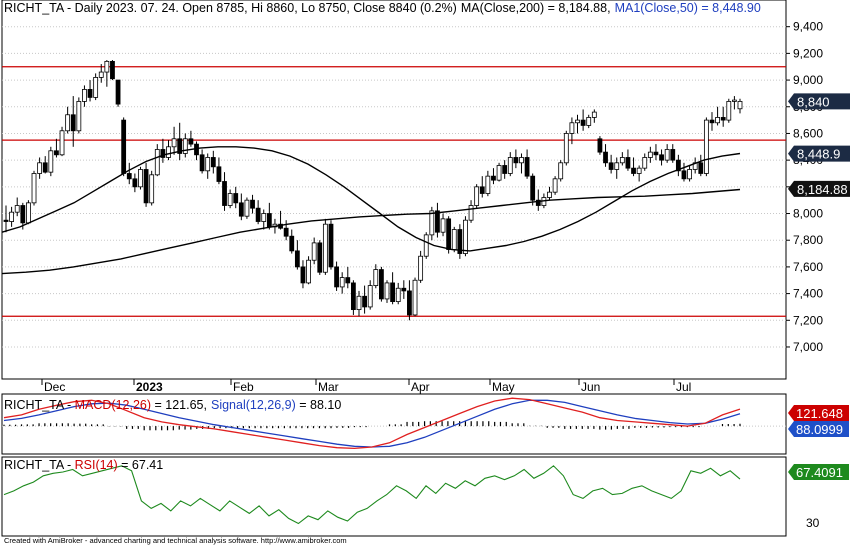 This screenshot has height=546, width=850. What do you see at coordinates (34, 405) in the screenshot?
I see `macd-ticker: RICHT_TA` at bounding box center [34, 405].